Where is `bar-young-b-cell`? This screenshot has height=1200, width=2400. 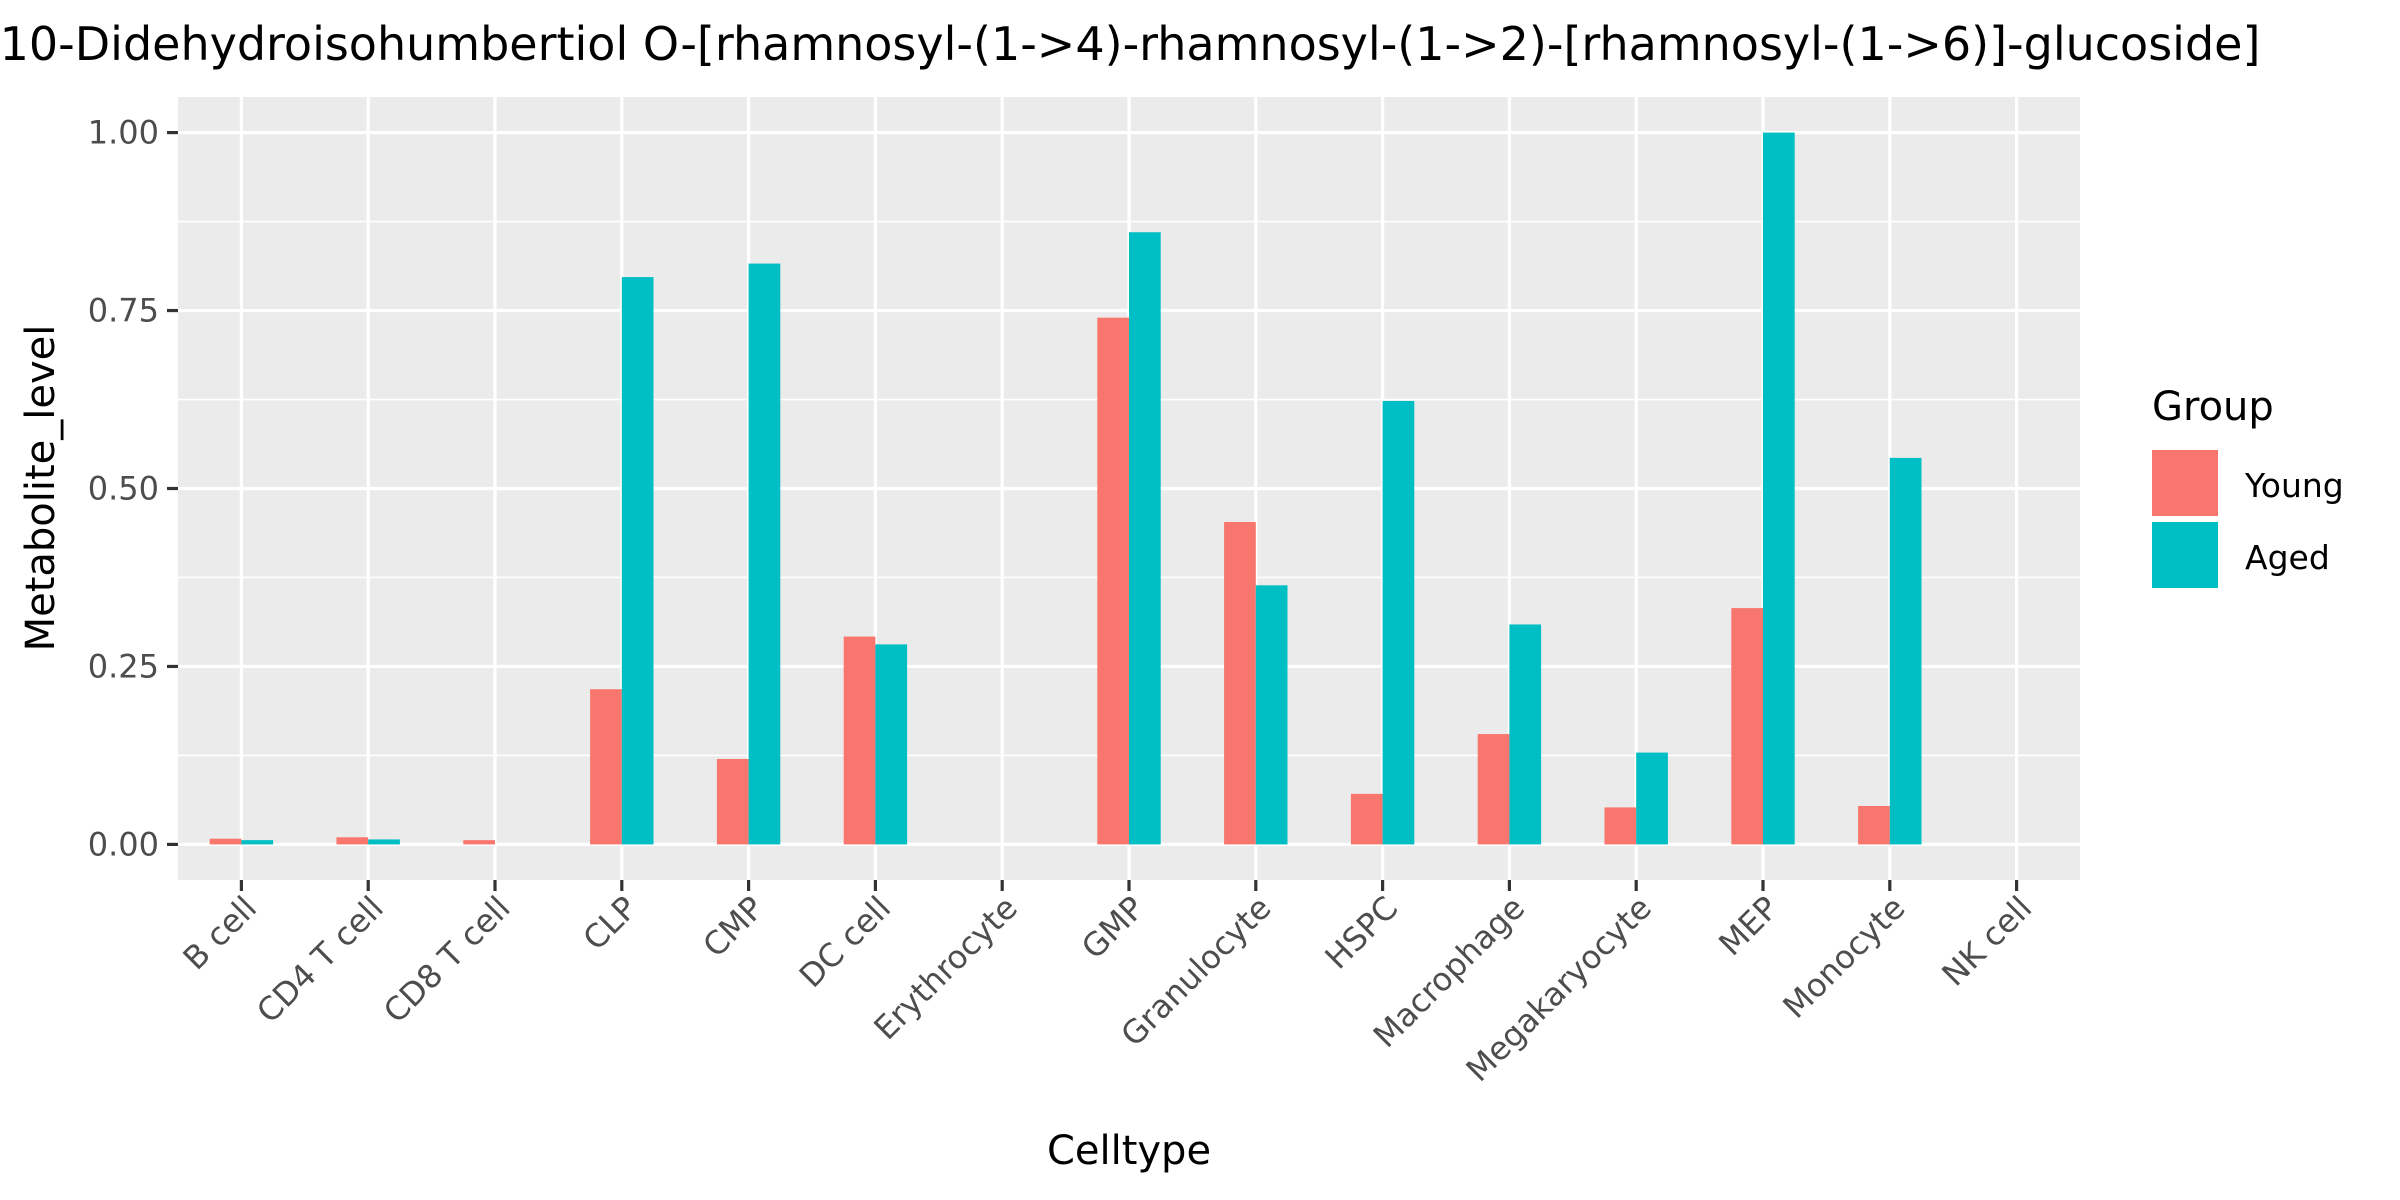
bar-young-b-cell is located at coordinates (225, 841).